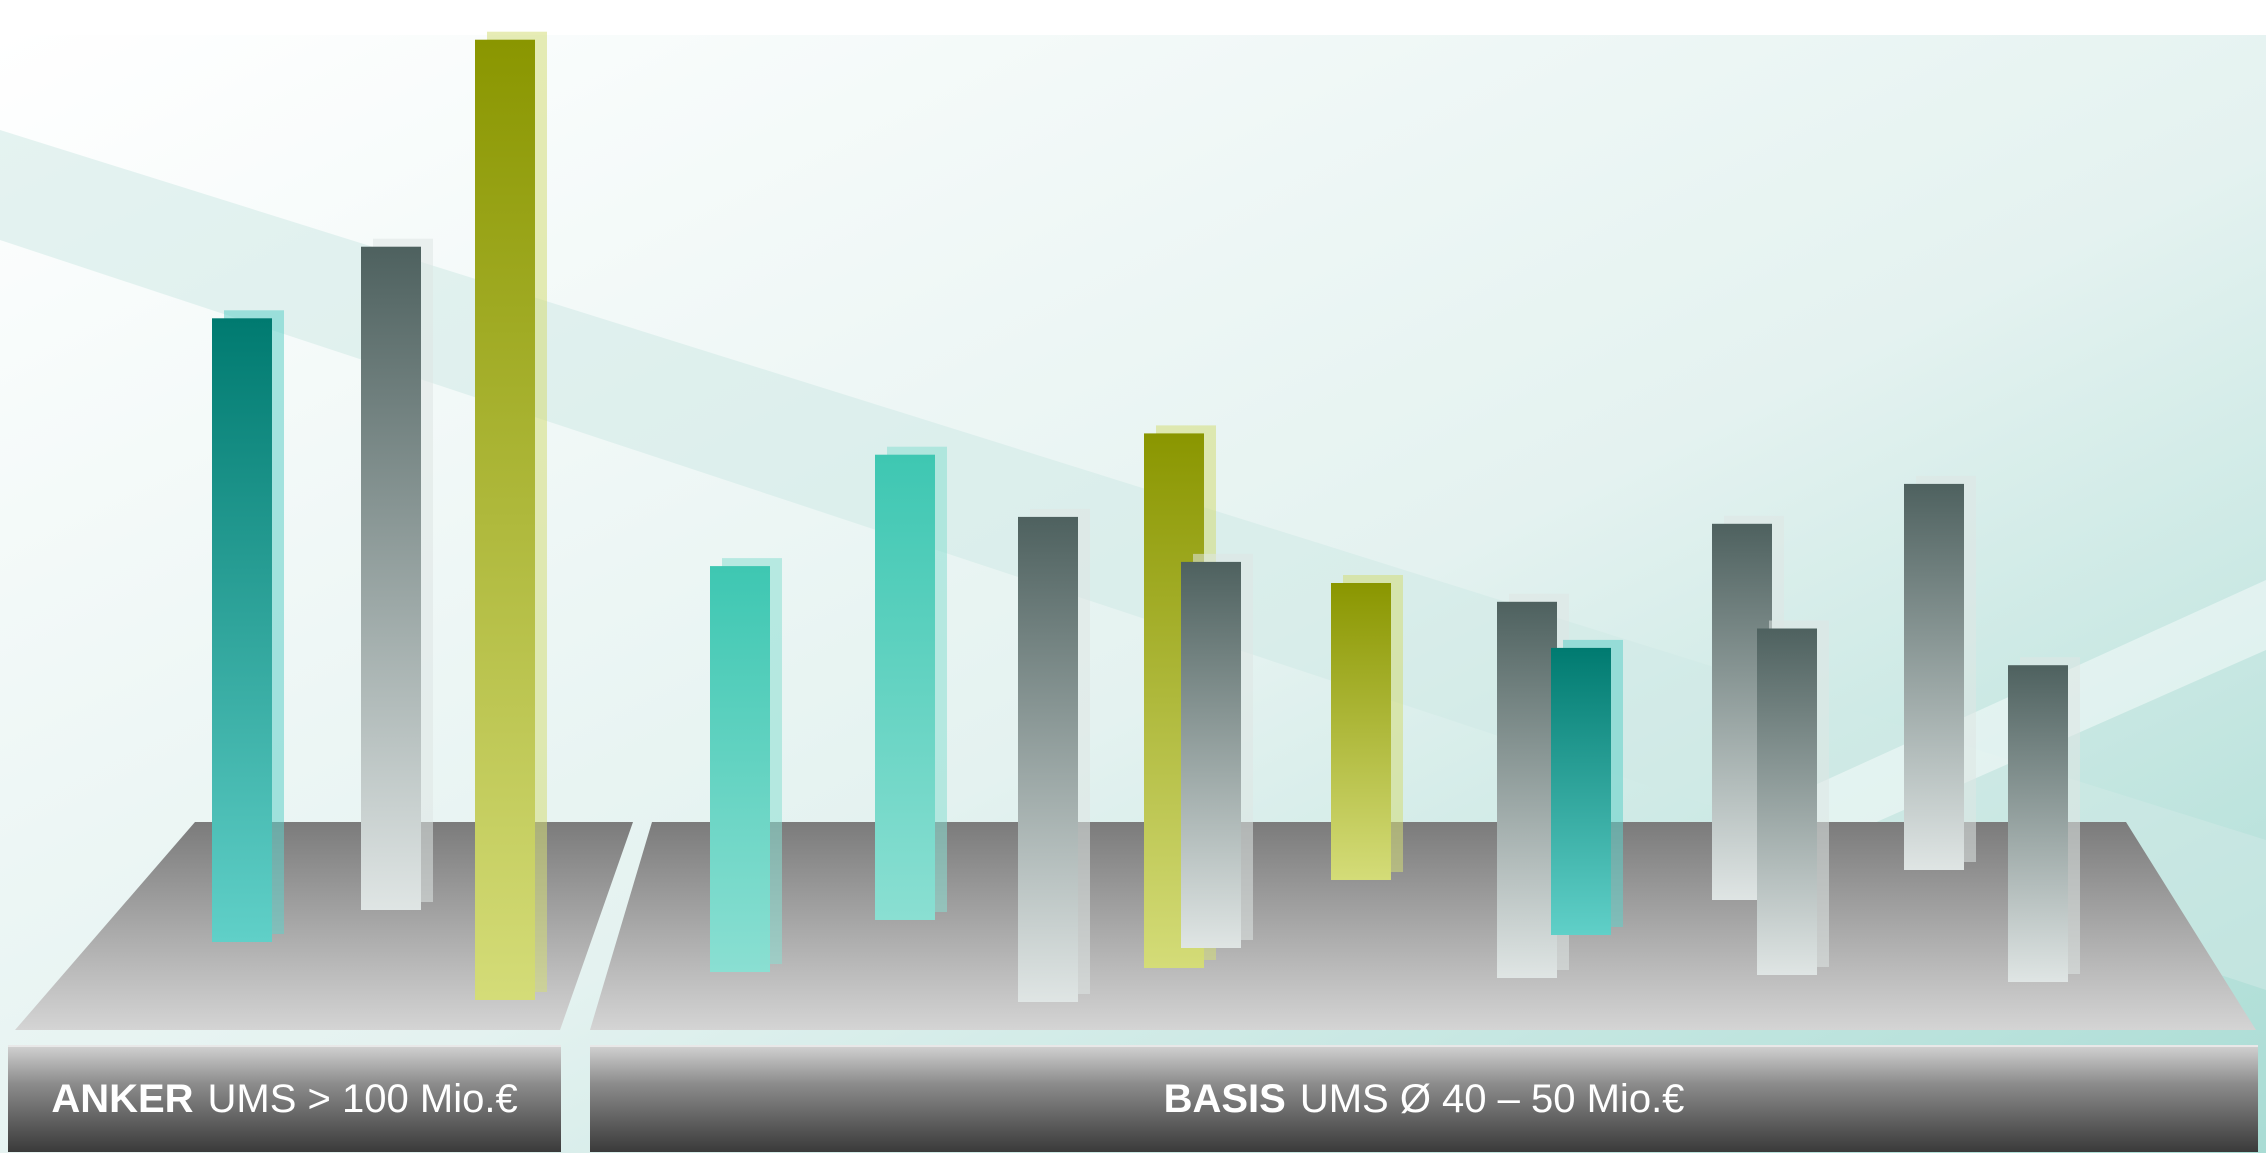 The width and height of the screenshot is (2266, 1158). I want to click on bar-B6, so click(1361, 731).